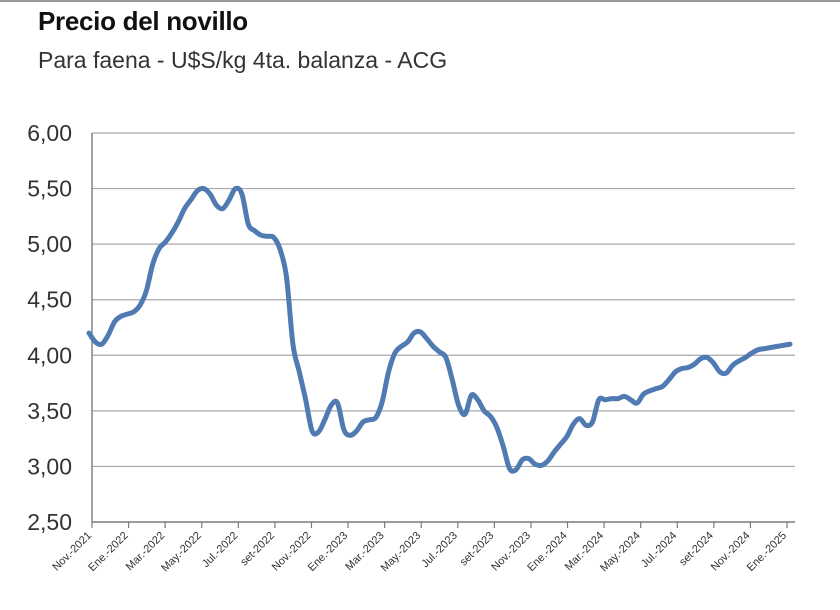 Image resolution: width=840 pixels, height=610 pixels. What do you see at coordinates (143, 21) in the screenshot?
I see `chart-title: Precio del novillo` at bounding box center [143, 21].